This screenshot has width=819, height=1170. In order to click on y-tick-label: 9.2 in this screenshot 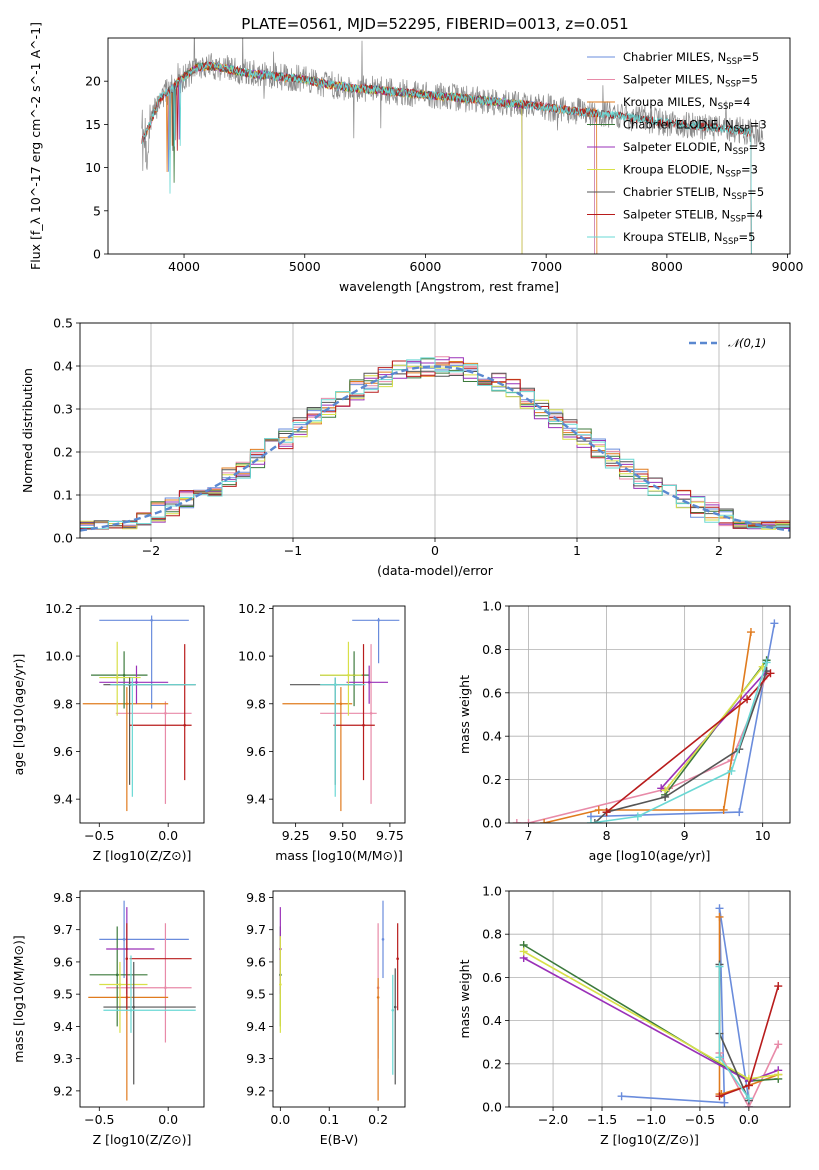, I will do `click(256, 1090)`.